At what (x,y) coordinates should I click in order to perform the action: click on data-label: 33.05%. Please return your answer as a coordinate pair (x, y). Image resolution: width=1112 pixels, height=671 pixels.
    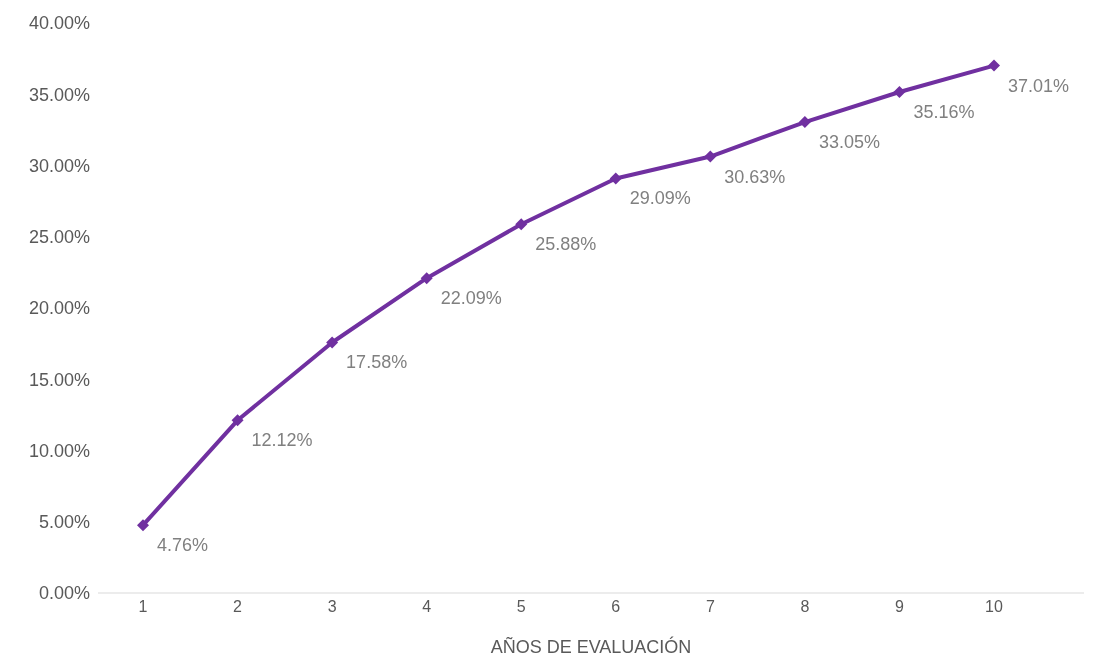
    Looking at the image, I should click on (849, 142).